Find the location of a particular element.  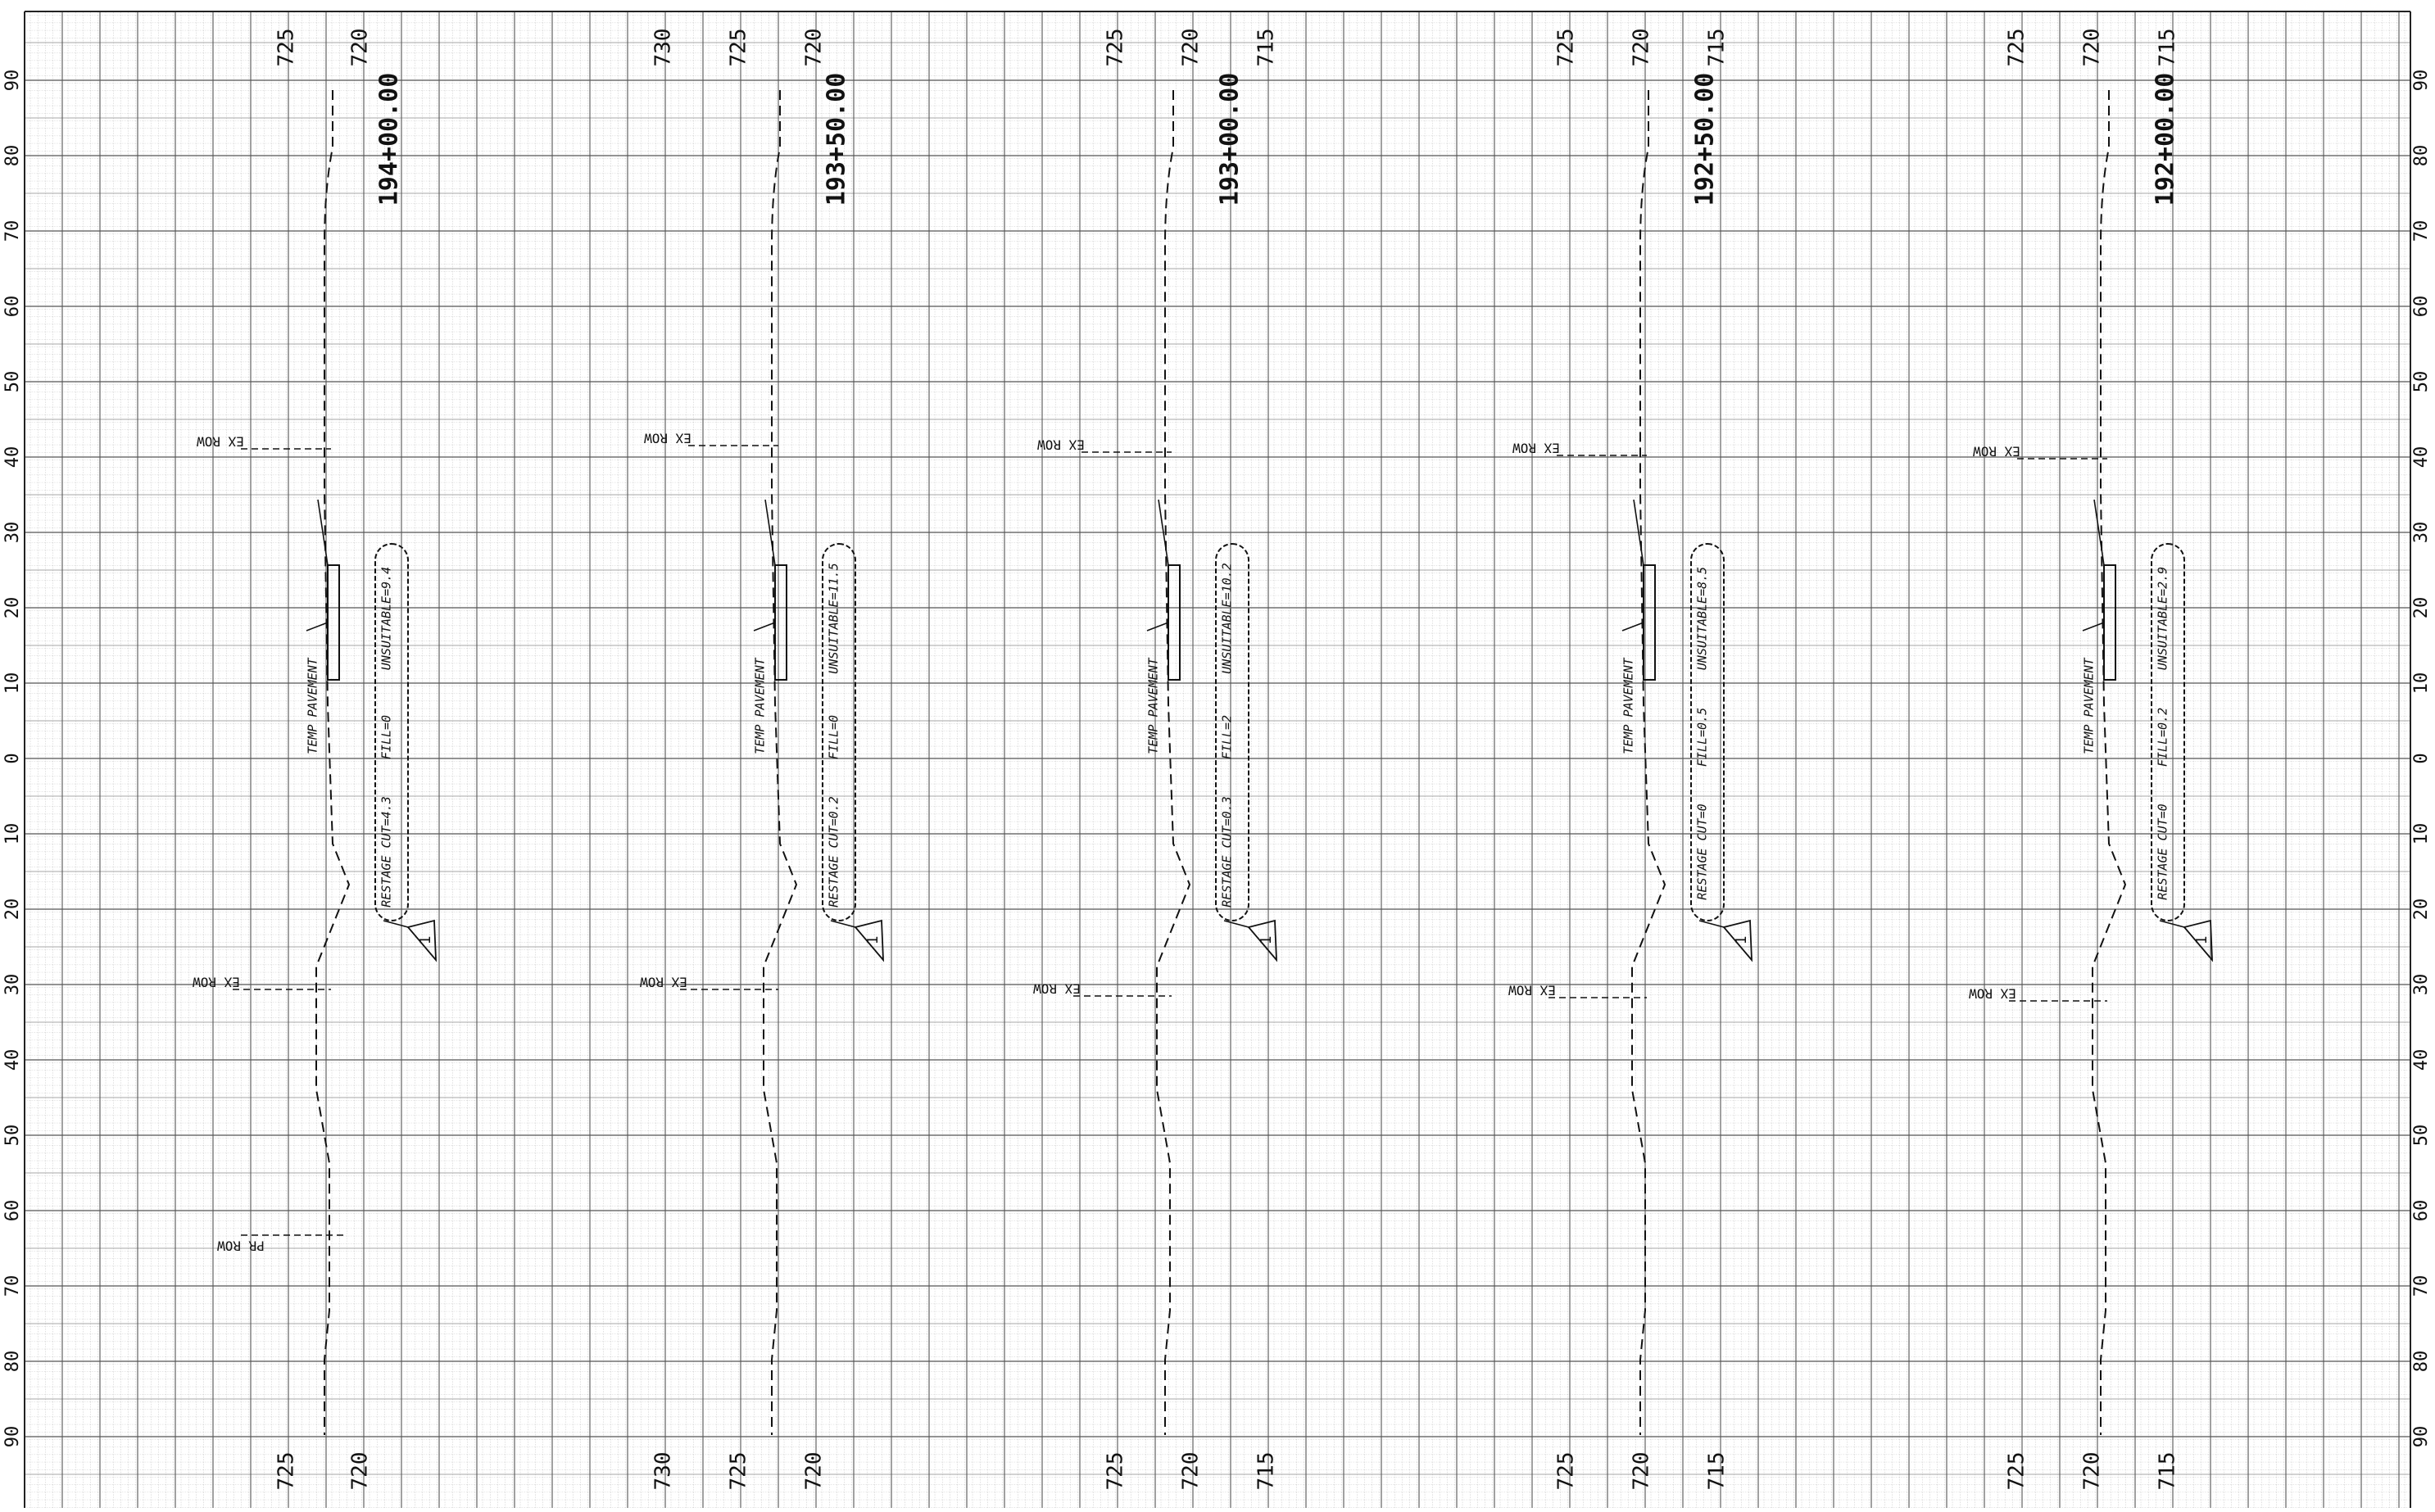

offset-tick-label-left: 0 is located at coordinates (12, 758).